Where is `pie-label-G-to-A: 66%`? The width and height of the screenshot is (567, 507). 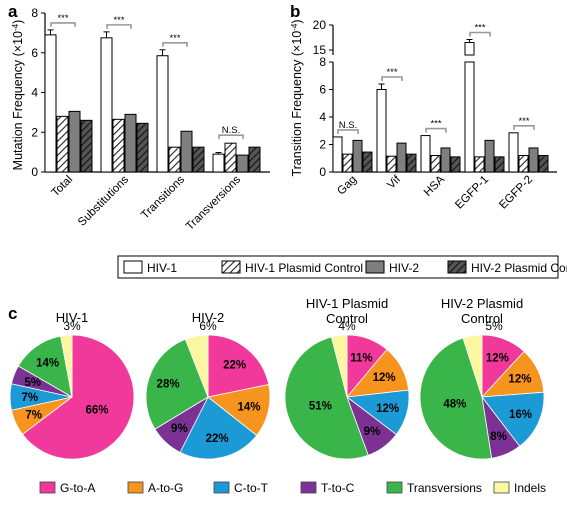
pie-label-G-to-A: 66% is located at coordinates (96, 410).